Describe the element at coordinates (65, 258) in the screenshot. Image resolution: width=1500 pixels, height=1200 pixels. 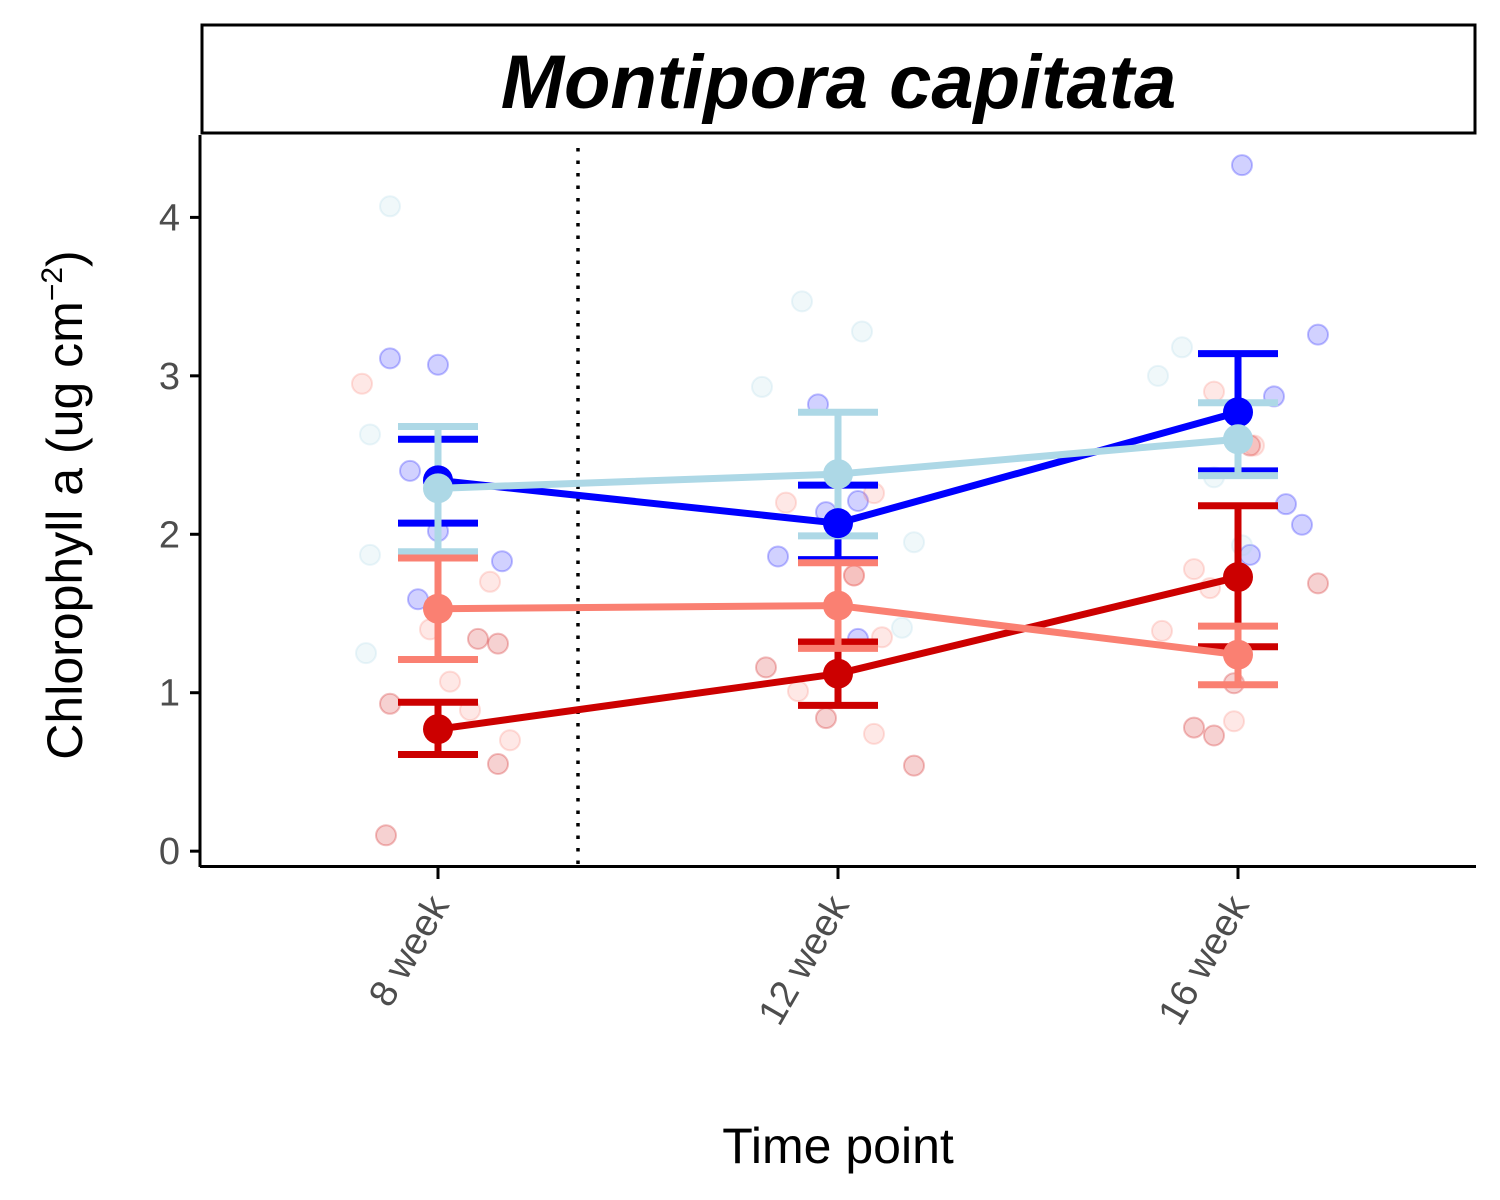
I see `y-axis-title-close: )` at that location.